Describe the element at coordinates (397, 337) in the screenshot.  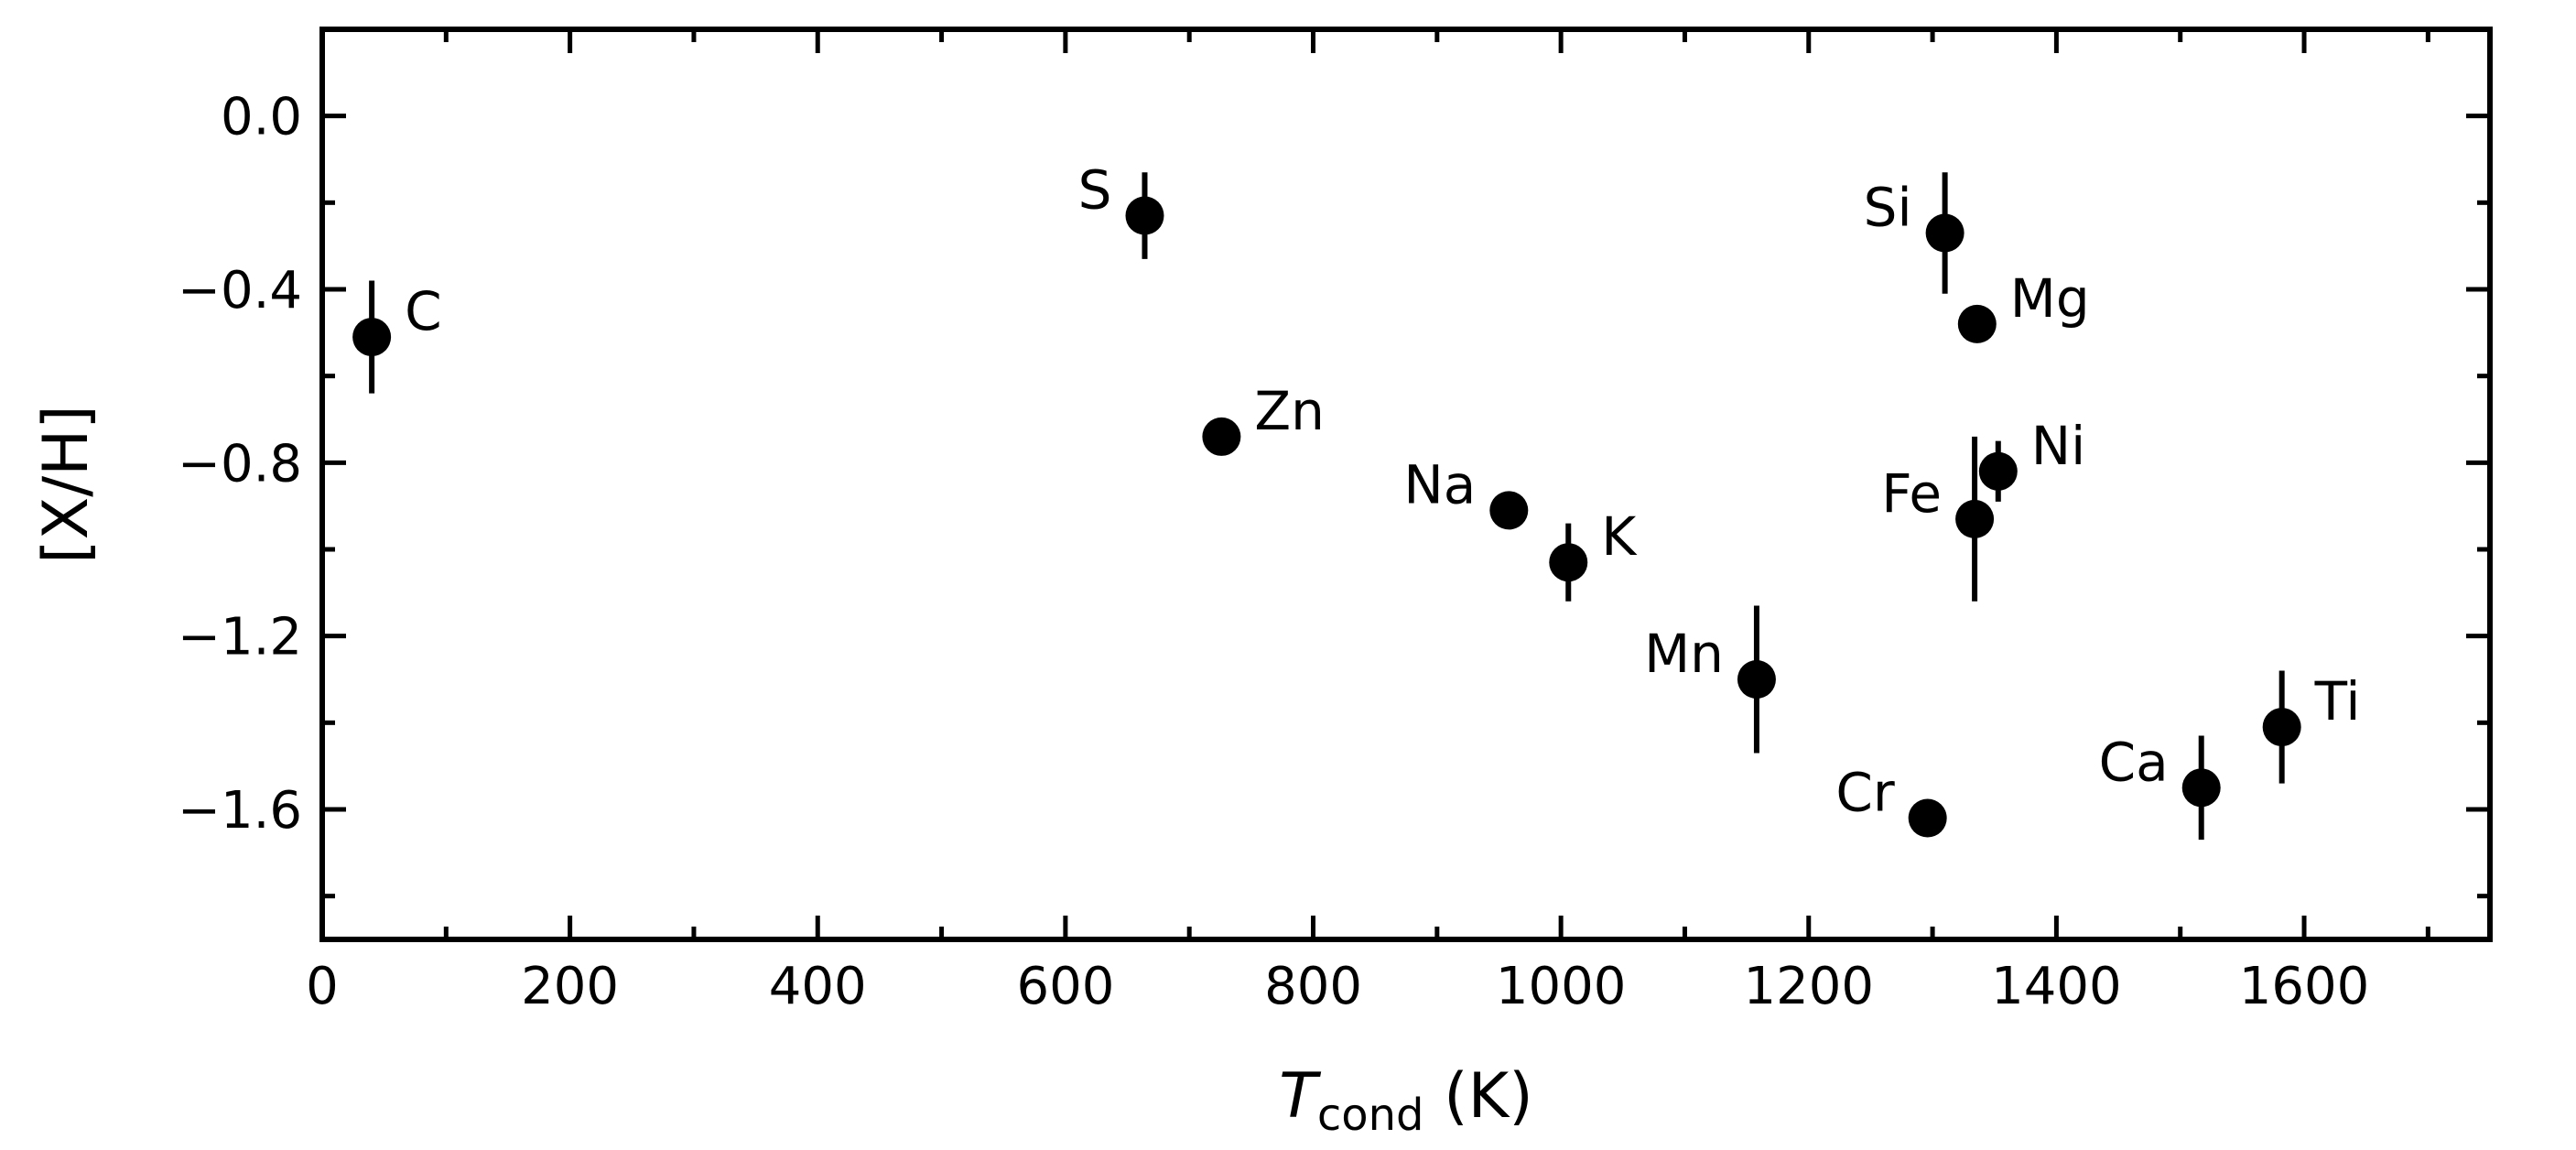
I see `data-point-c: C` at that location.